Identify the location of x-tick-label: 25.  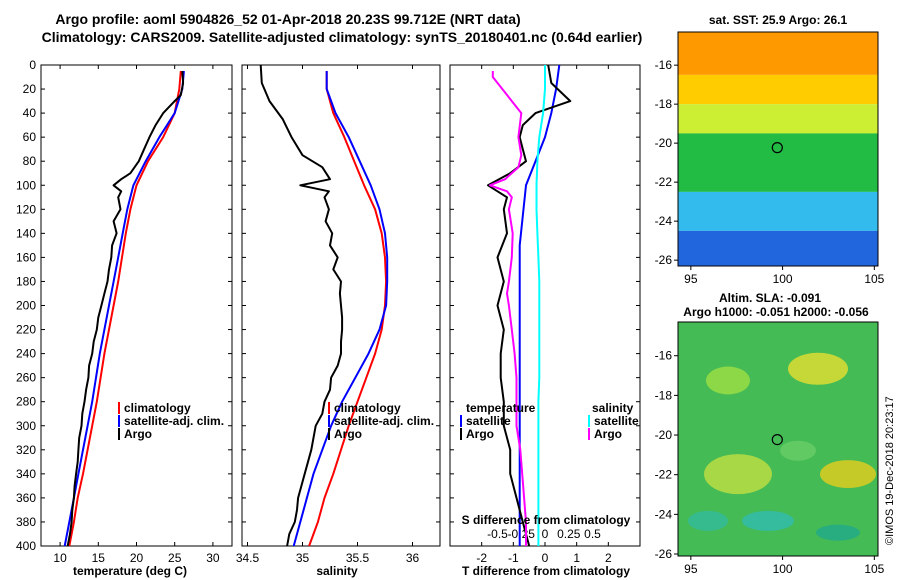
(175, 558).